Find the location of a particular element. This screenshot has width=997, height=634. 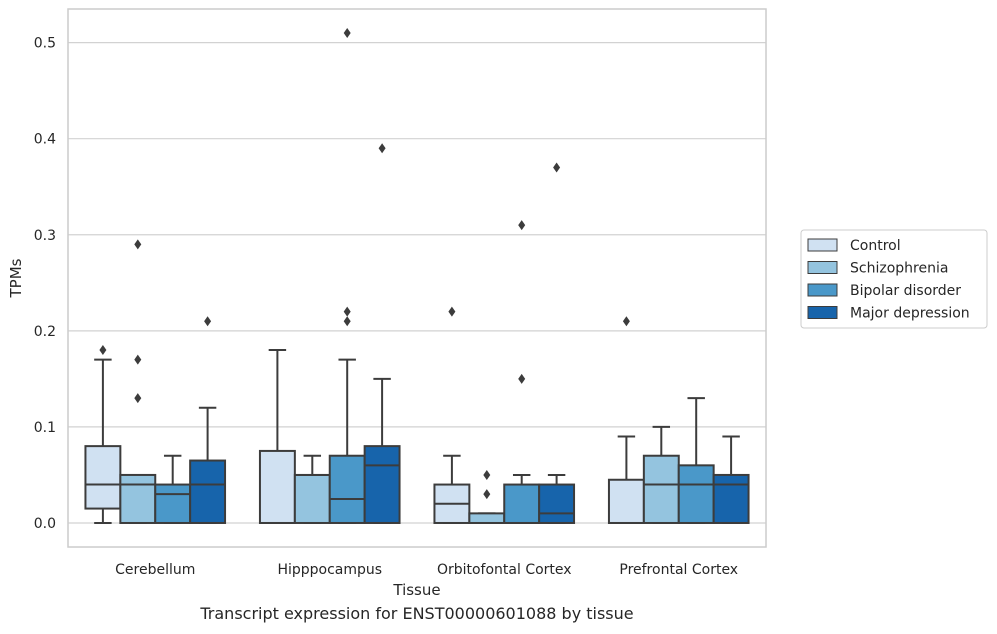

legend-frame is located at coordinates (894, 279).